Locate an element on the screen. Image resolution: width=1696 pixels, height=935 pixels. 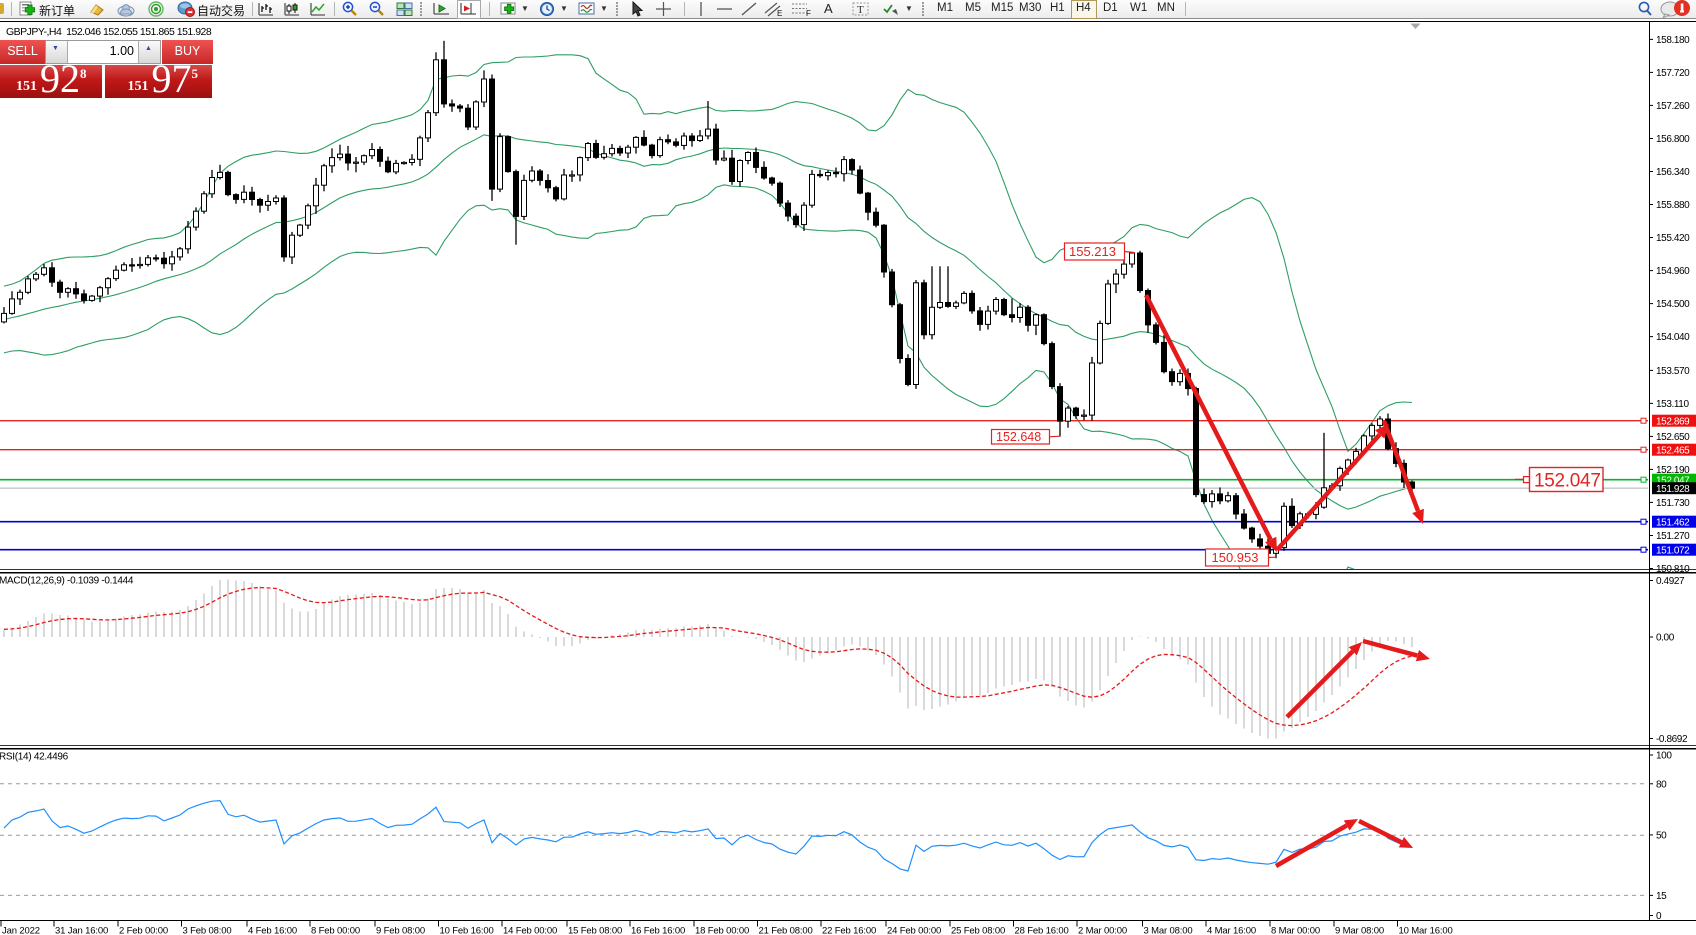
svg-text: 152.648 is located at coordinates (1018, 437).